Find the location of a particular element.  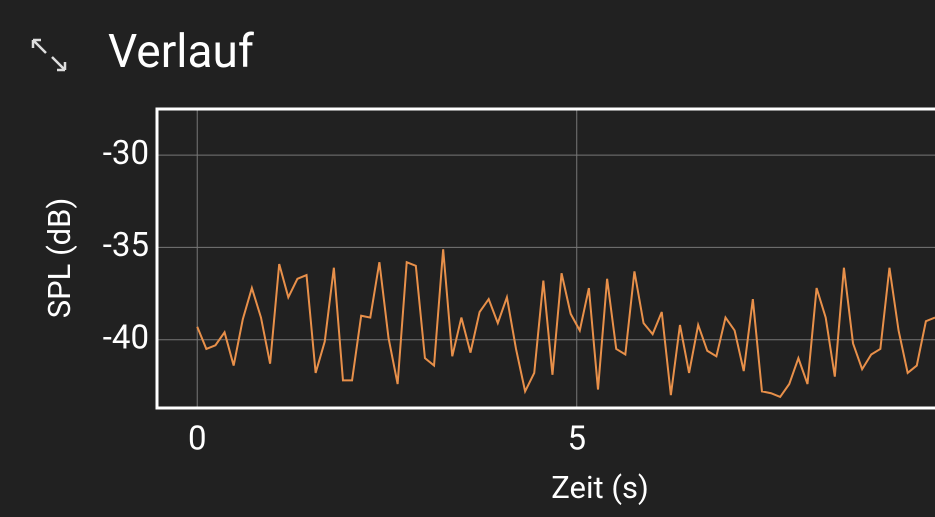

expand-icon is located at coordinates (49, 55).